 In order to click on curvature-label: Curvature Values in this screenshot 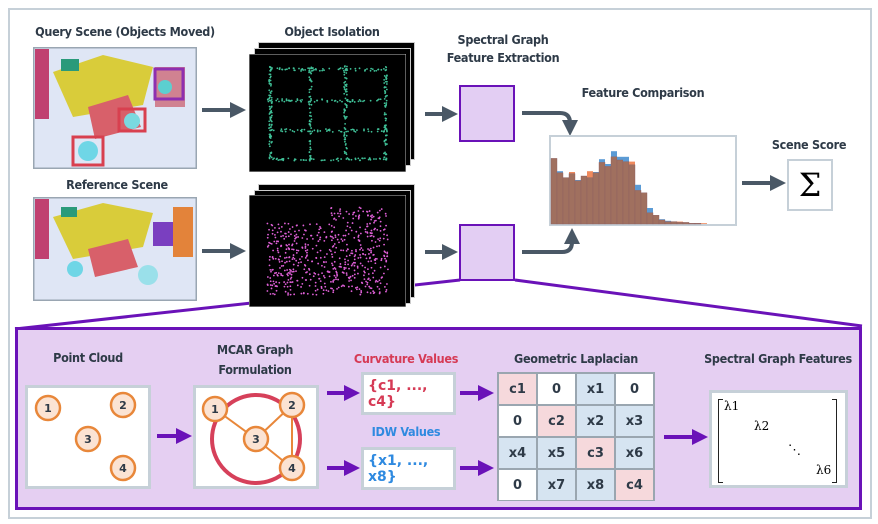, I will do `click(406, 358)`.